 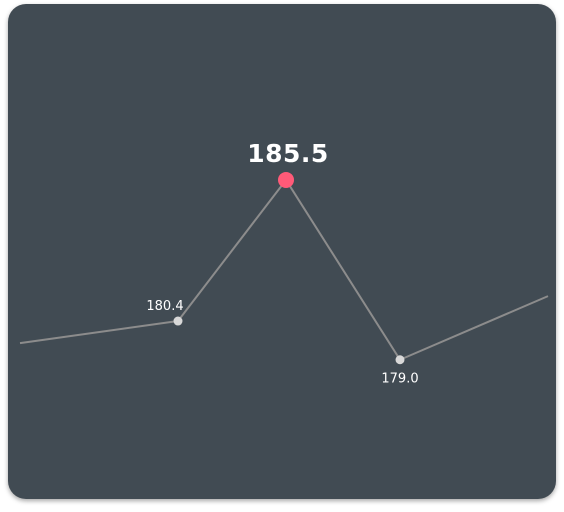 I want to click on data-label: 185.5, so click(x=288, y=153).